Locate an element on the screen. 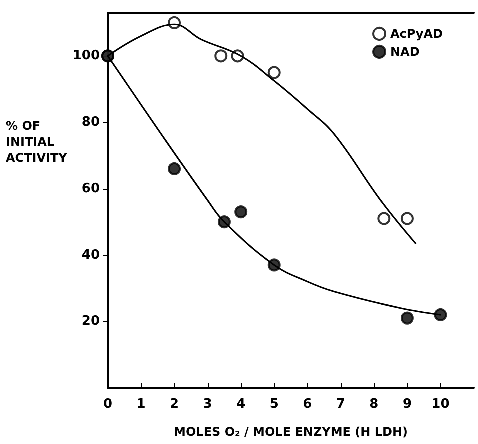 The width and height of the screenshot is (478, 444). x-tick-label: 4 is located at coordinates (241, 404).